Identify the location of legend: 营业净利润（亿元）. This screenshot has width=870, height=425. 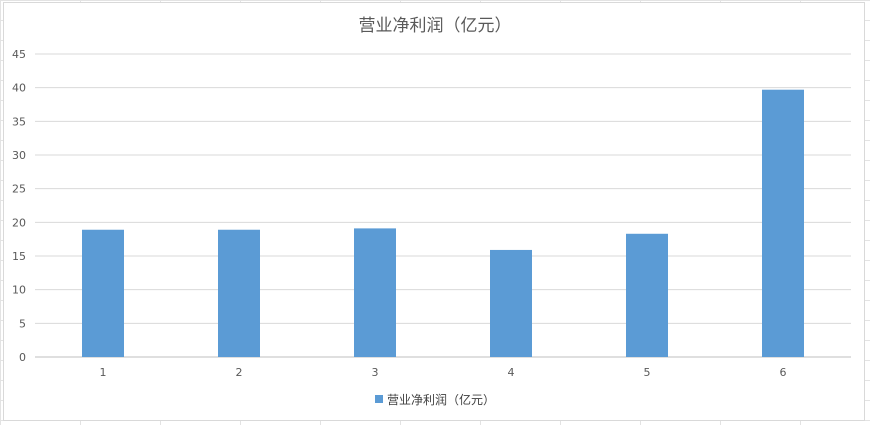
(435, 399).